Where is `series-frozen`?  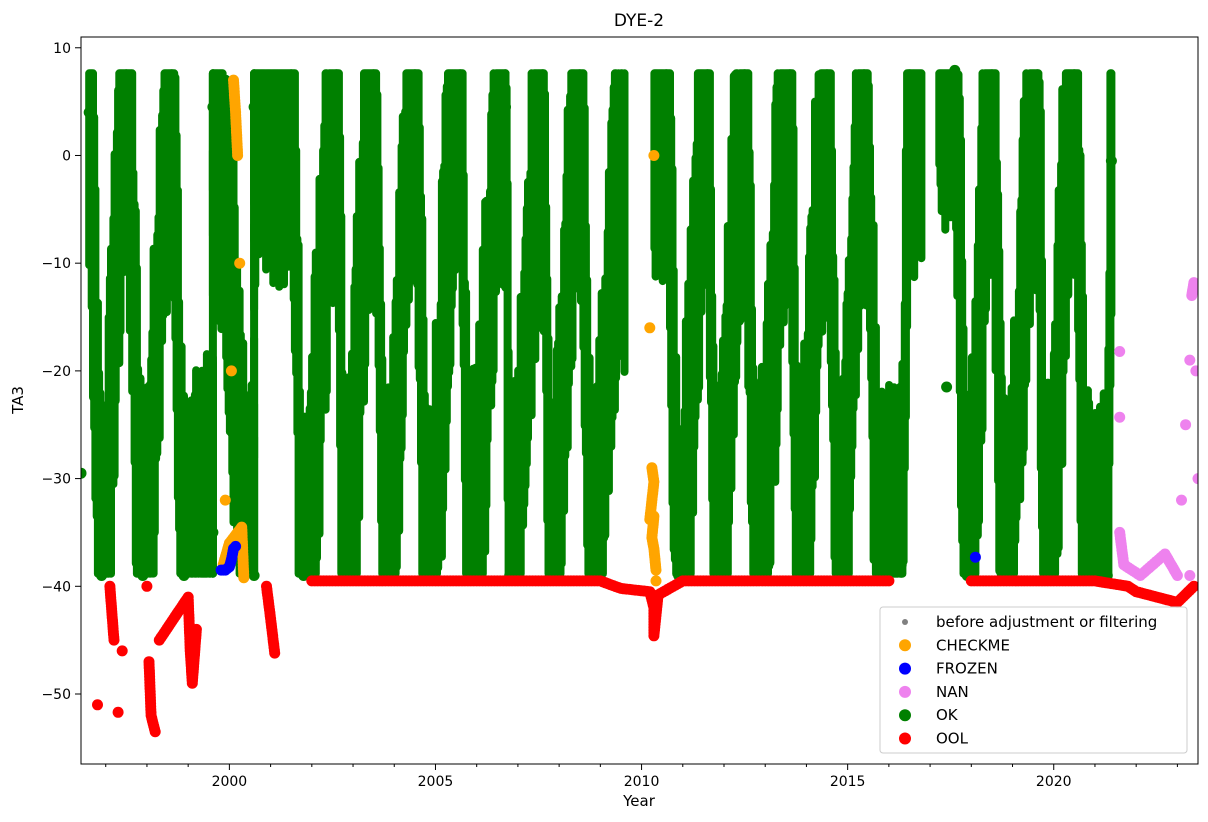 series-frozen is located at coordinates (598, 558).